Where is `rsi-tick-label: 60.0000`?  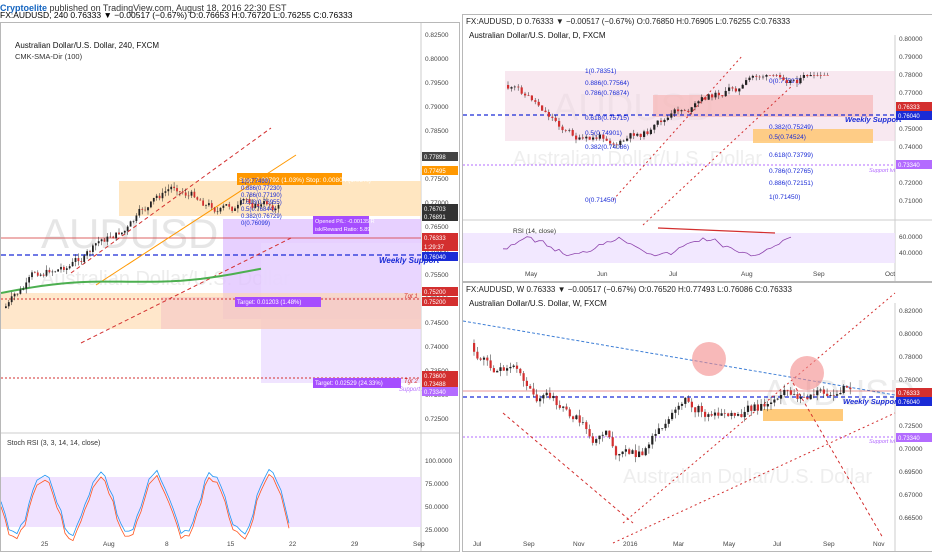 rsi-tick-label: 60.0000 is located at coordinates (911, 237).